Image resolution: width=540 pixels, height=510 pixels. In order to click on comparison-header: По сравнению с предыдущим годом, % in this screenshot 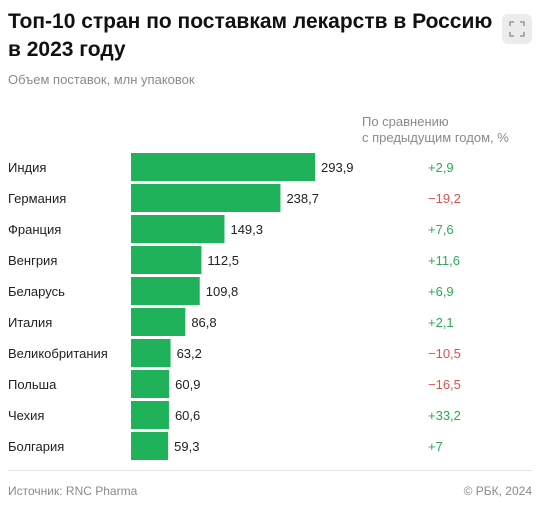, I will do `click(435, 130)`.